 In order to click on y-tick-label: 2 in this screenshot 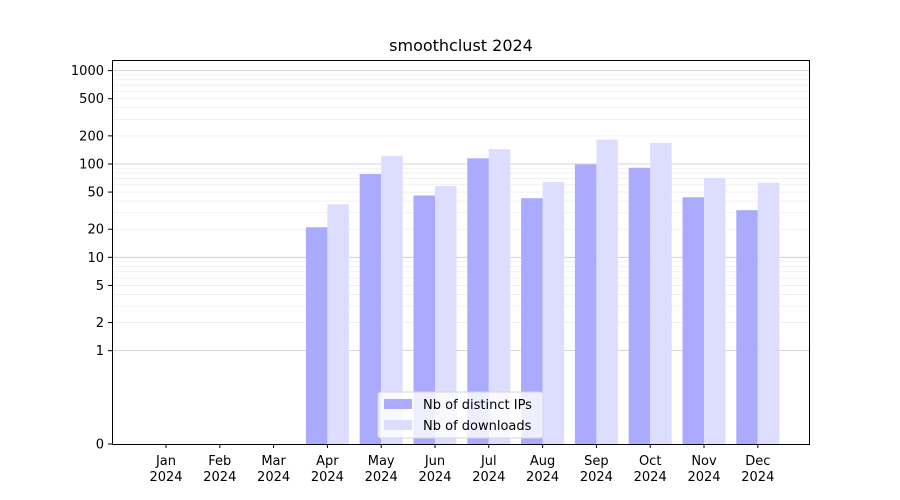, I will do `click(100, 323)`.